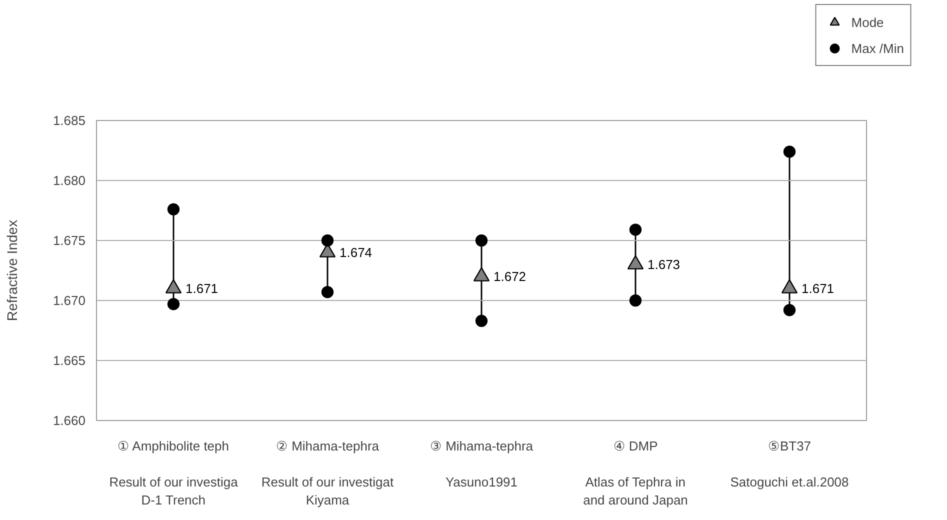  Describe the element at coordinates (482, 464) in the screenshot. I see `category-label: ③ Mihama-tephra Yasuno1991` at that location.